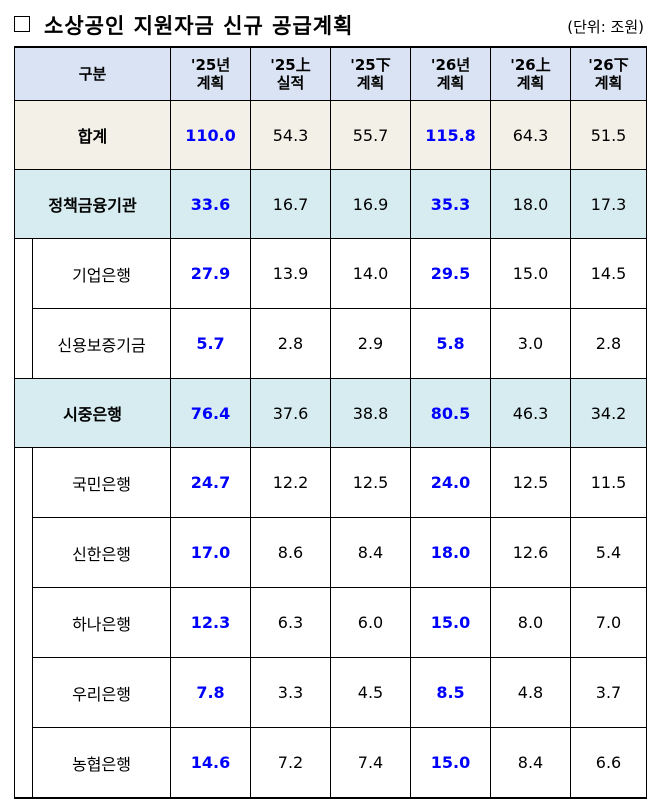  I want to click on value-cell: 24.0, so click(451, 482).